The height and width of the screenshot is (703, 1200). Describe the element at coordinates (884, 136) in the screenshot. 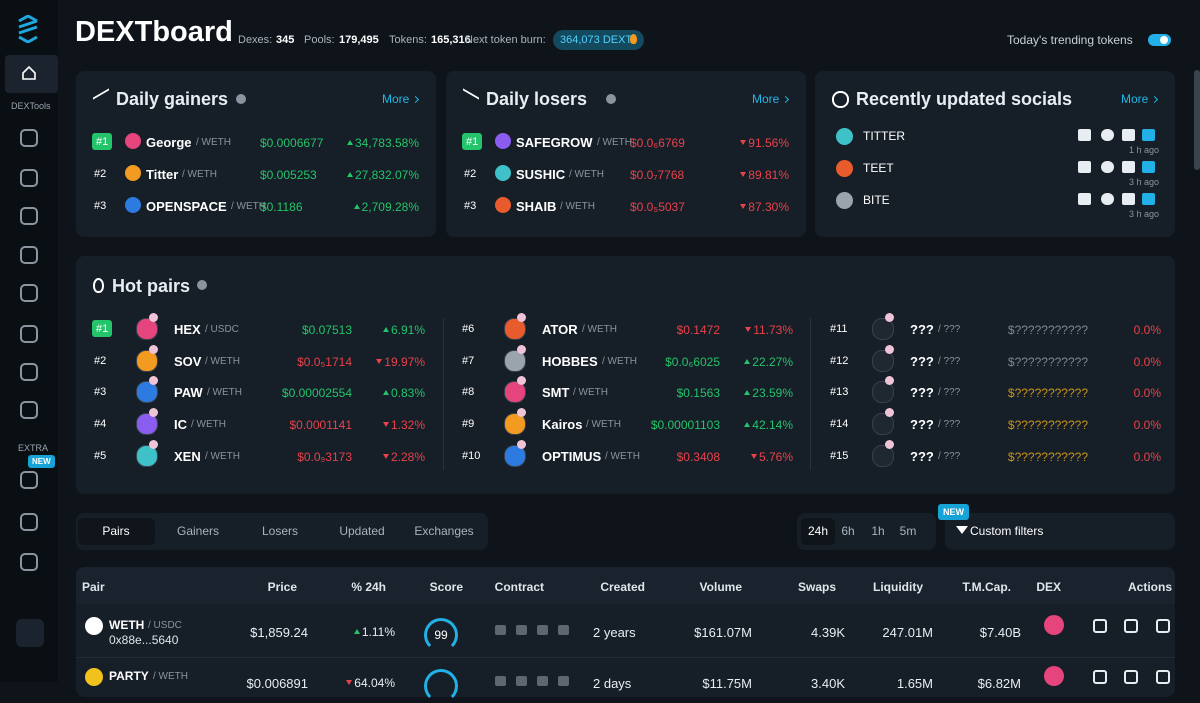

I see `social-name: TITTER` at that location.